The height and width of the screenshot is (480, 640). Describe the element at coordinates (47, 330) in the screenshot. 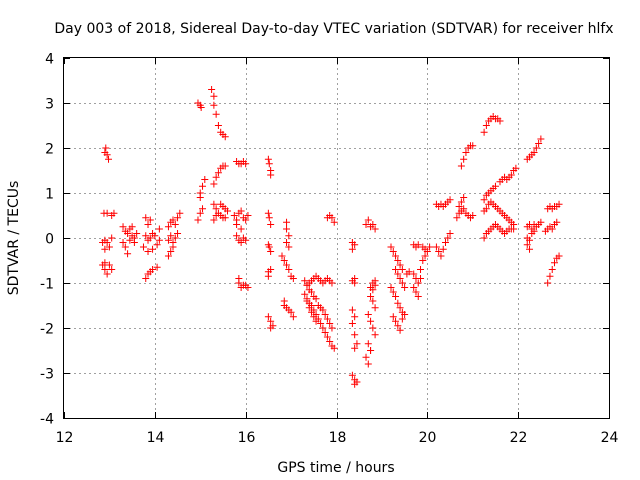

I see `y-tick-label: -2` at that location.